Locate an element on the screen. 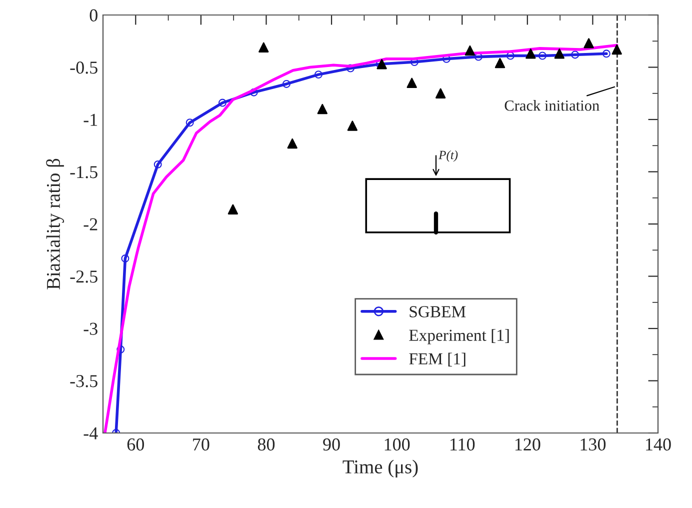 The image size is (692, 508). annotation: Crack initiation is located at coordinates (552, 105).